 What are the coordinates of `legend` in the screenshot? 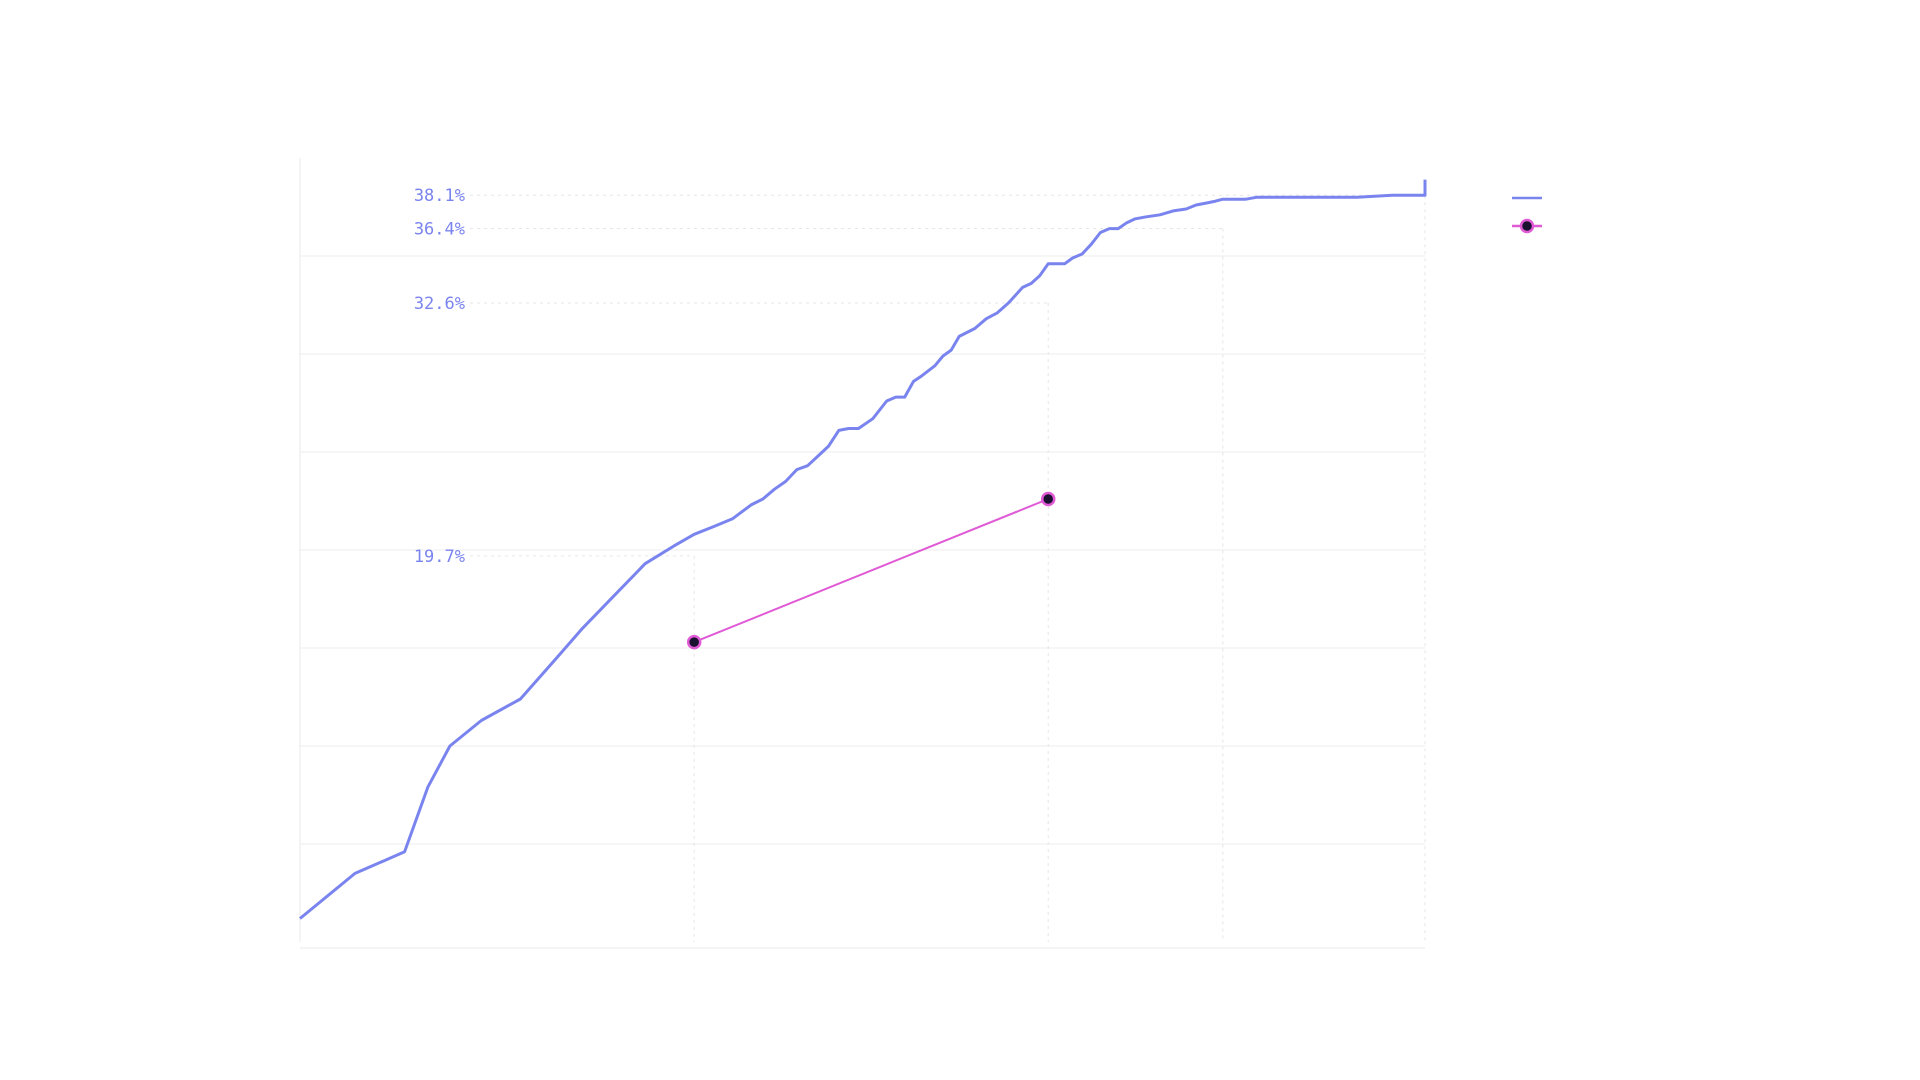 It's located at (1527, 215).